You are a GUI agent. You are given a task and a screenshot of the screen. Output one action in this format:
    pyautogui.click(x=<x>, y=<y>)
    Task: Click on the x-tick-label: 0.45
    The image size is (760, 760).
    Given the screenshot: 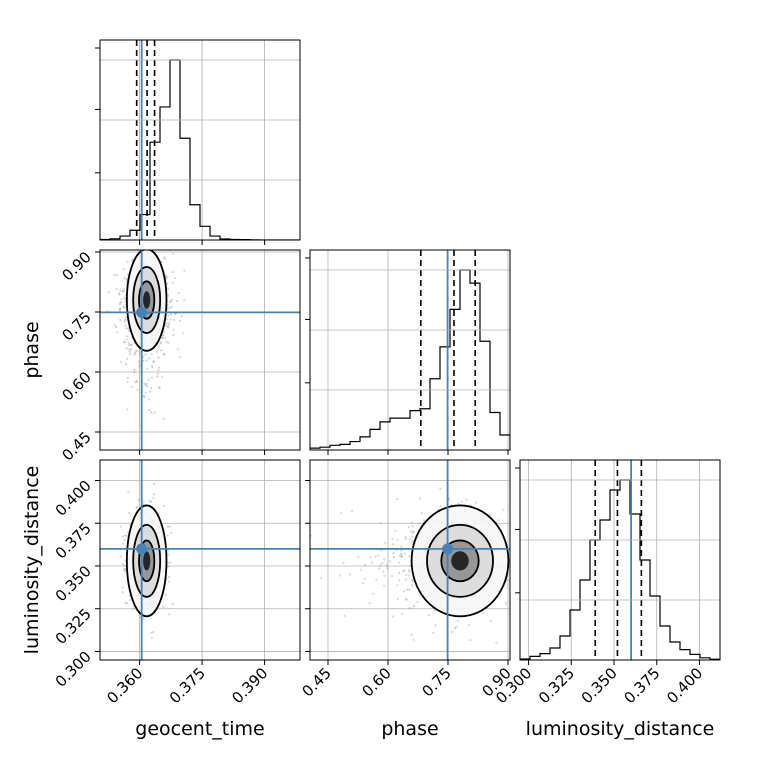 What is the action you would take?
    pyautogui.click(x=316, y=682)
    